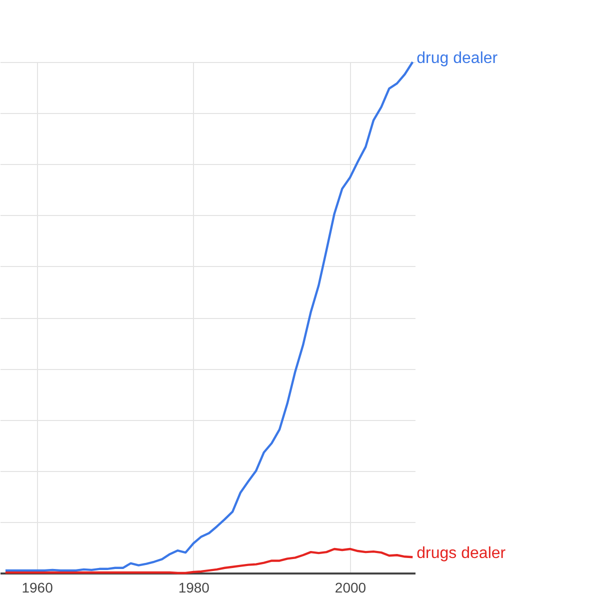 This screenshot has height=600, width=594. Describe the element at coordinates (461, 553) in the screenshot. I see `series-label: drugs dealer` at that location.